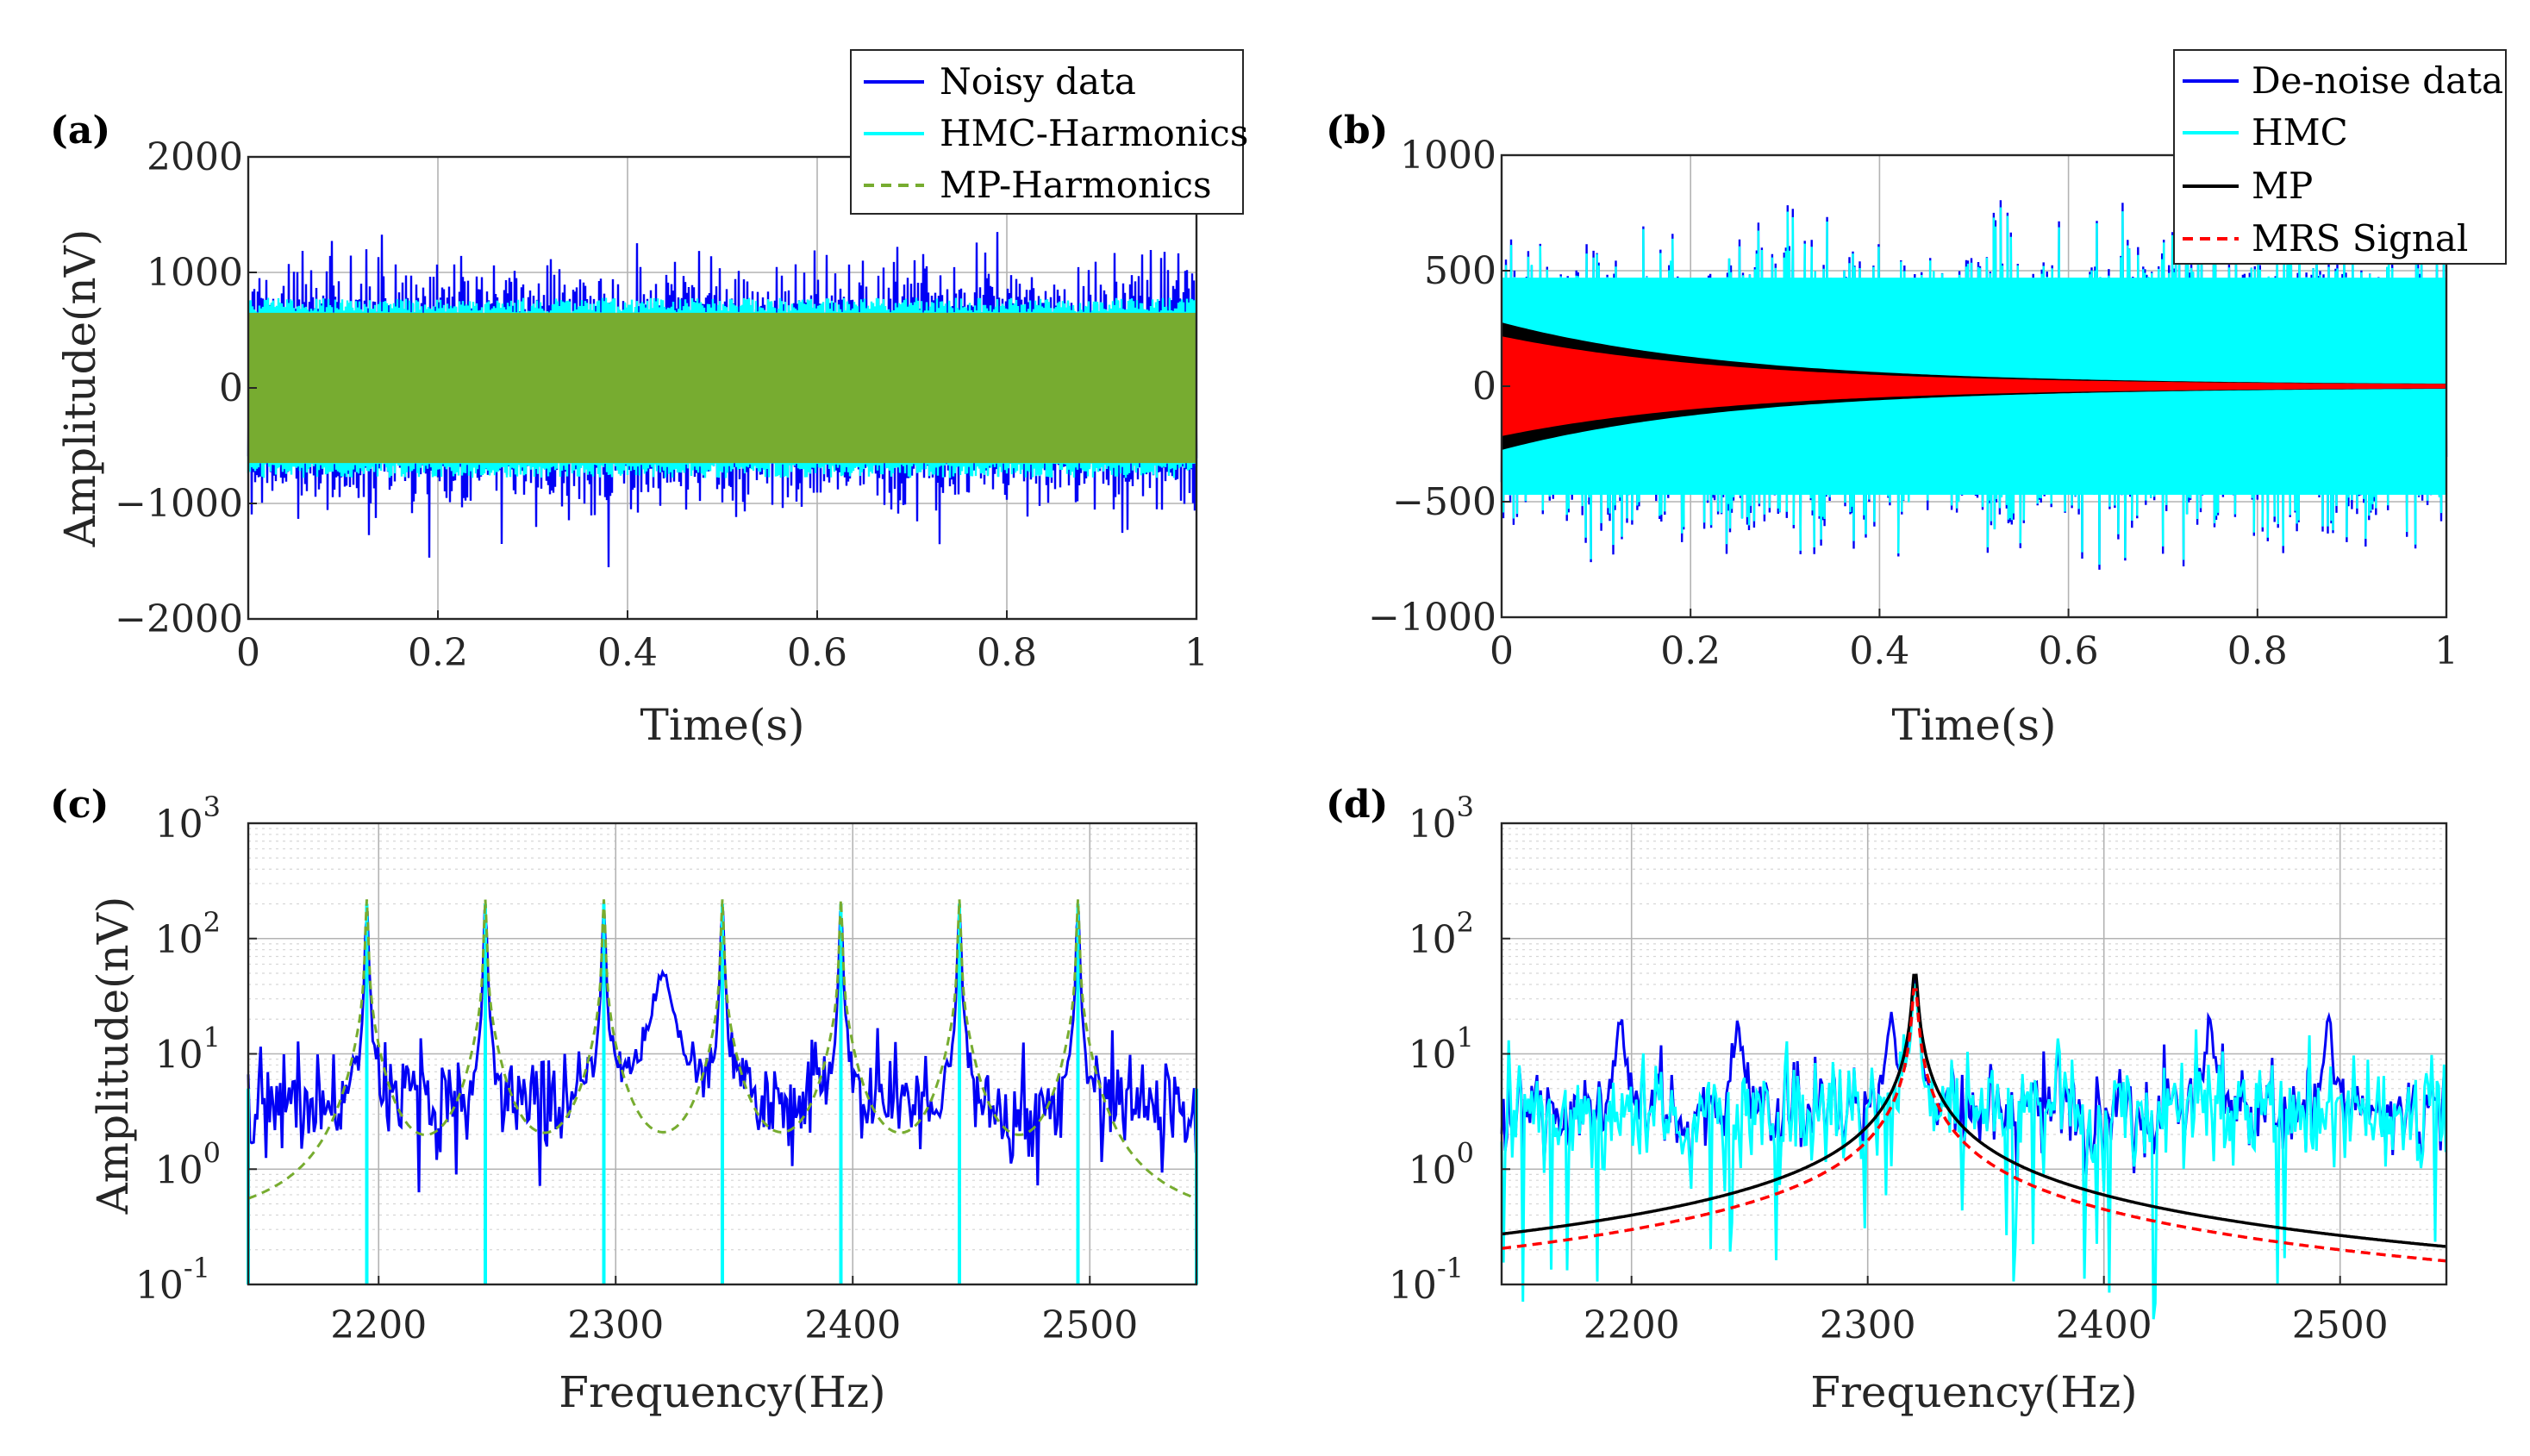 The image size is (2530, 1456). I want to click on series-mrs-signal-spectrum, so click(1974, 1126).